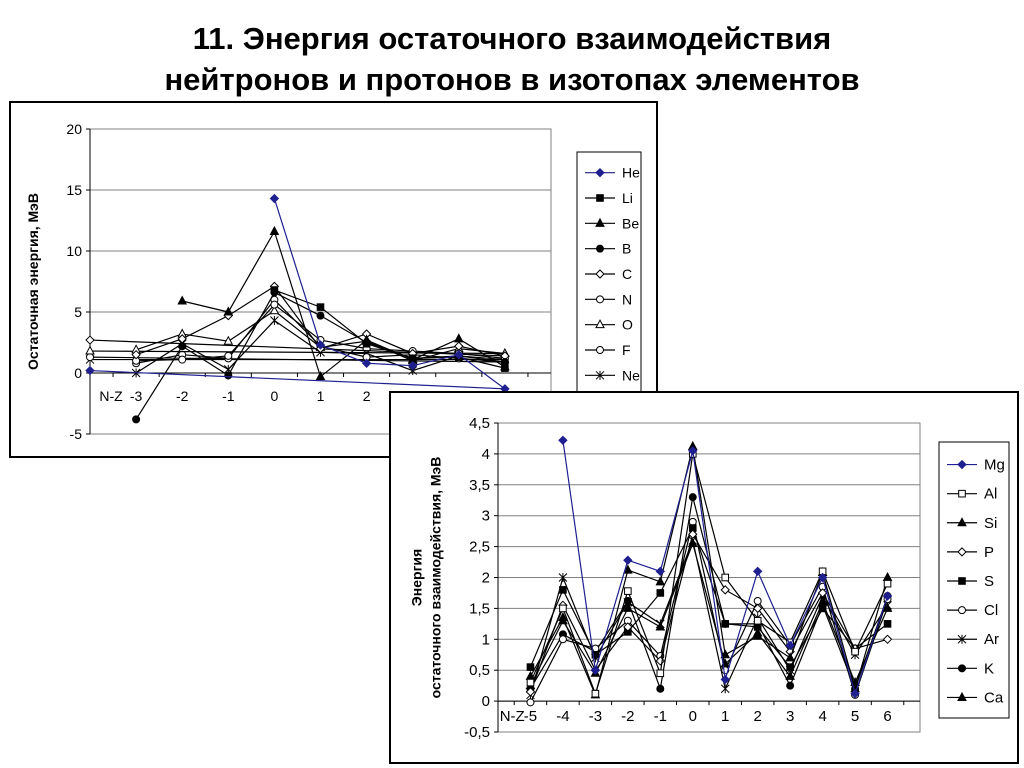  Describe the element at coordinates (627, 716) in the screenshot. I see `x-tick-label: -2` at that location.